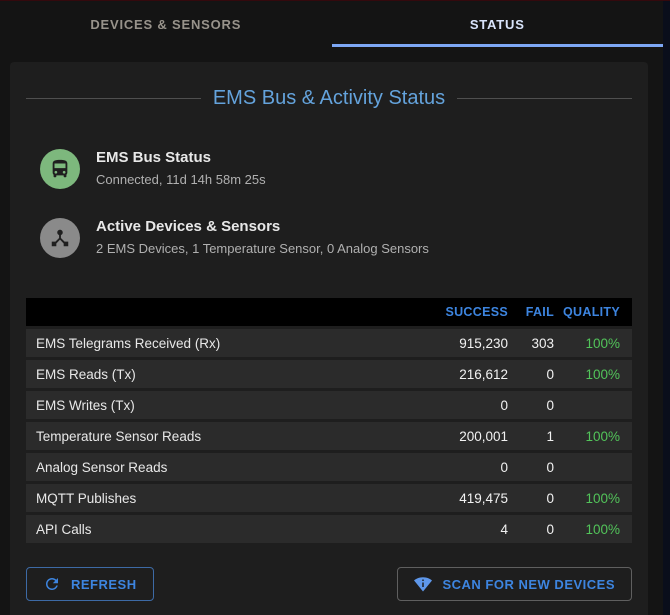 The height and width of the screenshot is (615, 670). What do you see at coordinates (329, 436) in the screenshot?
I see `table-row: Temperature Sensor Reads 200,001 1 100%` at bounding box center [329, 436].